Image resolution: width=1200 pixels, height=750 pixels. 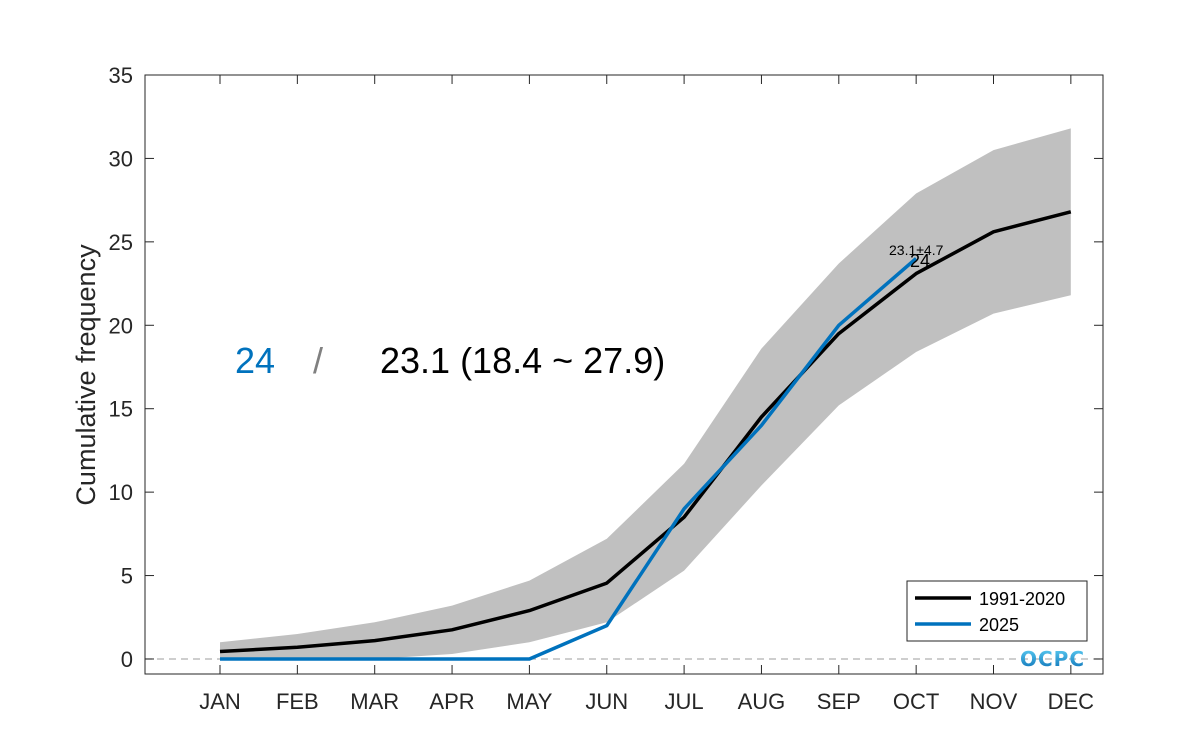 What do you see at coordinates (606, 701) in the screenshot?
I see `x-tick-label: JUN` at bounding box center [606, 701].